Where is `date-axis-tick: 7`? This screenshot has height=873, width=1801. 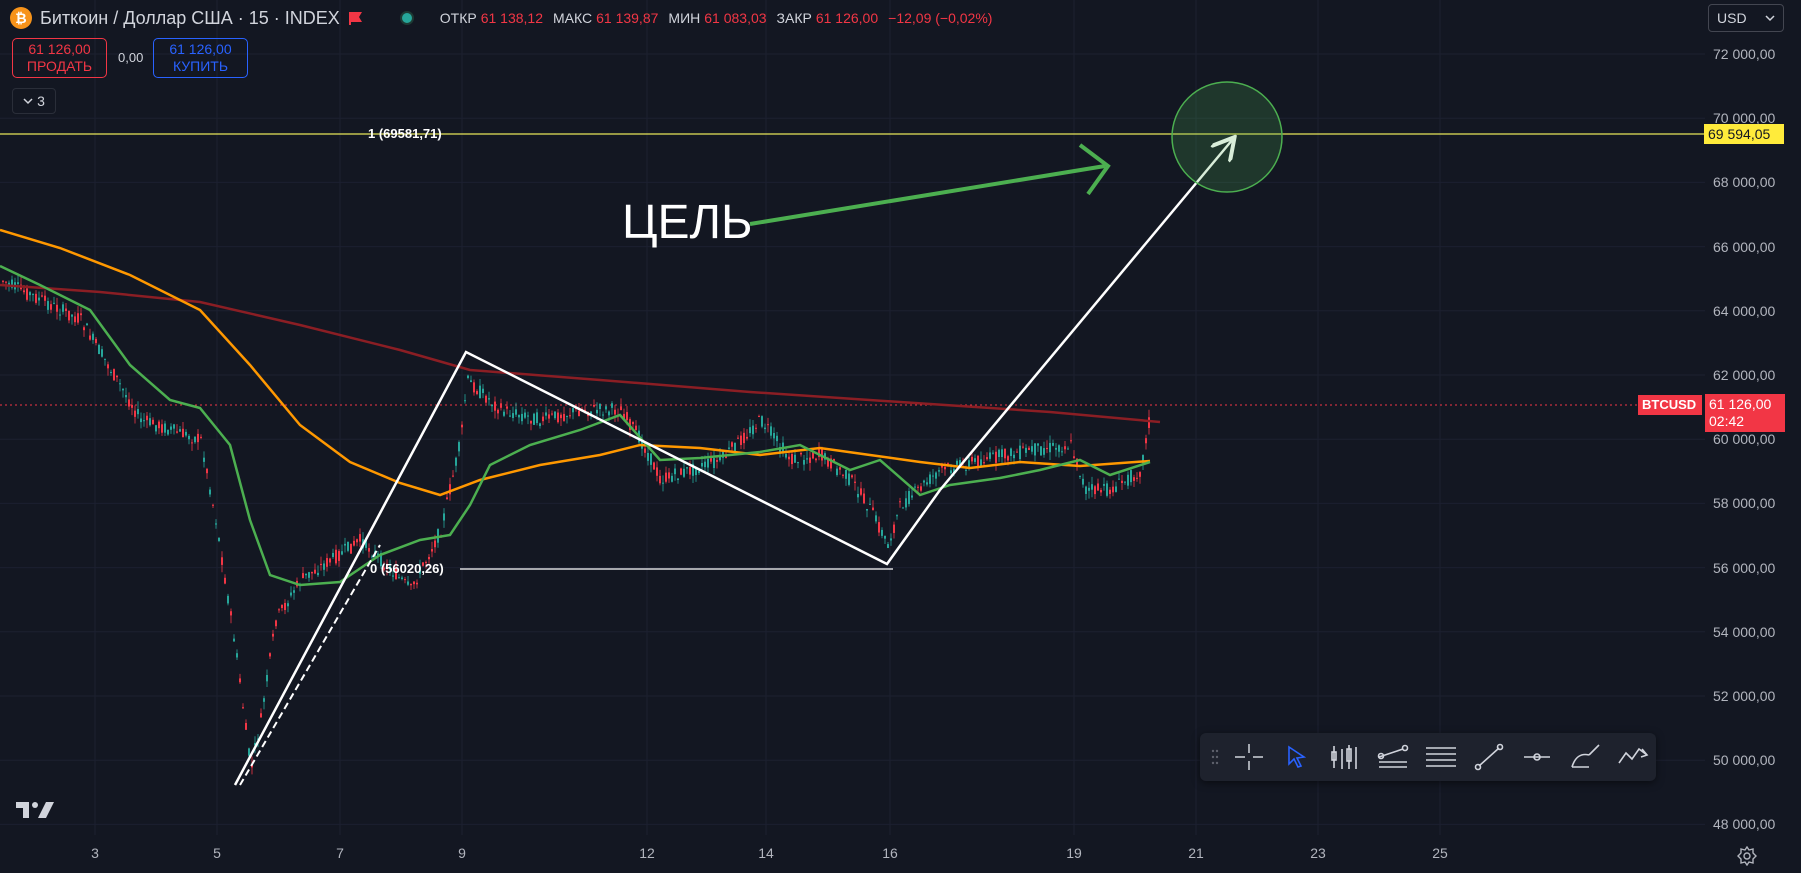
date-axis-tick: 7 is located at coordinates (340, 853).